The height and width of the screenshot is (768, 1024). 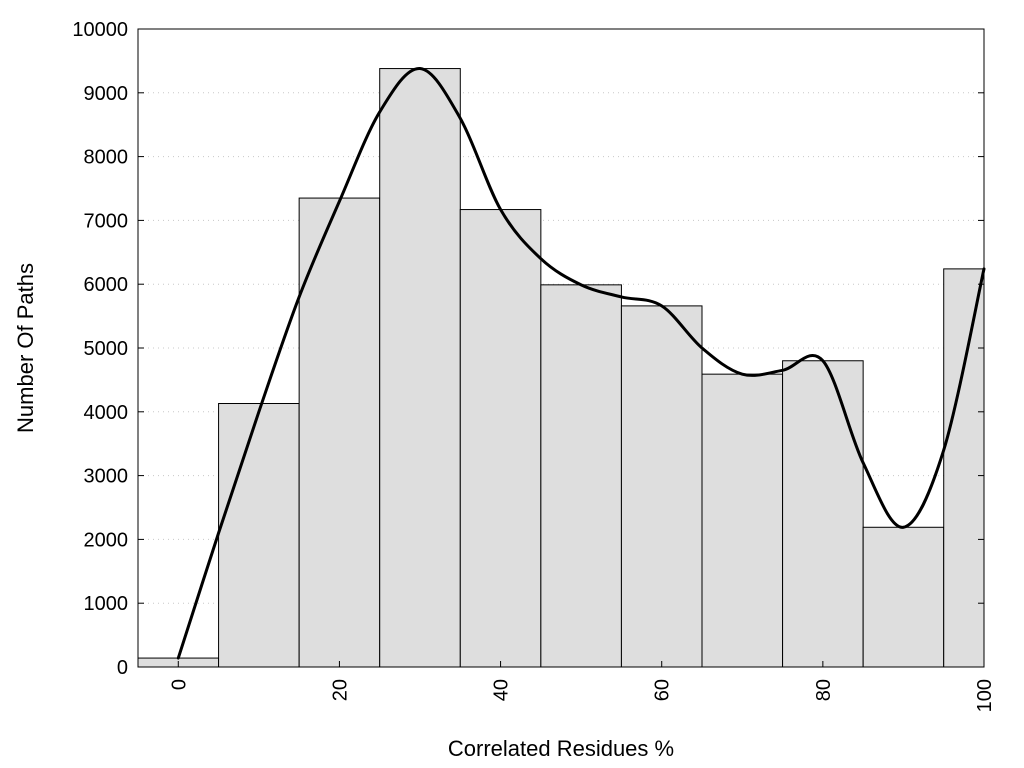 I want to click on x-tick-label: 60, so click(x=663, y=690).